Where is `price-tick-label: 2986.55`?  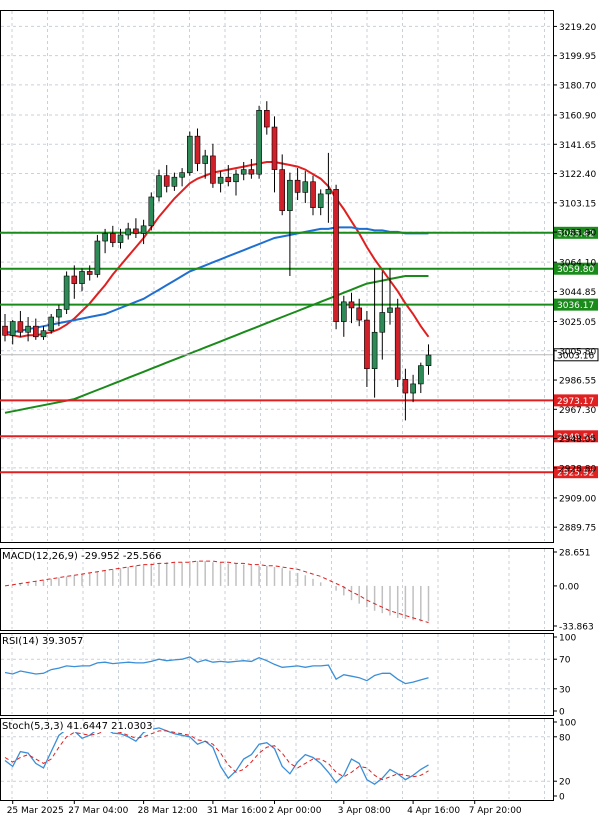
price-tick-label: 2986.55 is located at coordinates (577, 382).